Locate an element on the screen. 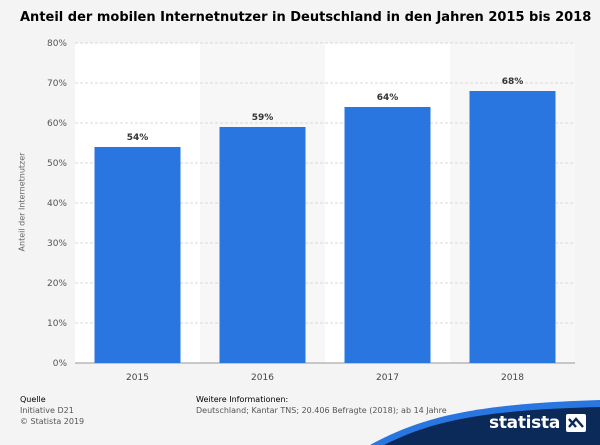 The width and height of the screenshot is (600, 445). copyright-line: © Statista 2019 is located at coordinates (52, 421).